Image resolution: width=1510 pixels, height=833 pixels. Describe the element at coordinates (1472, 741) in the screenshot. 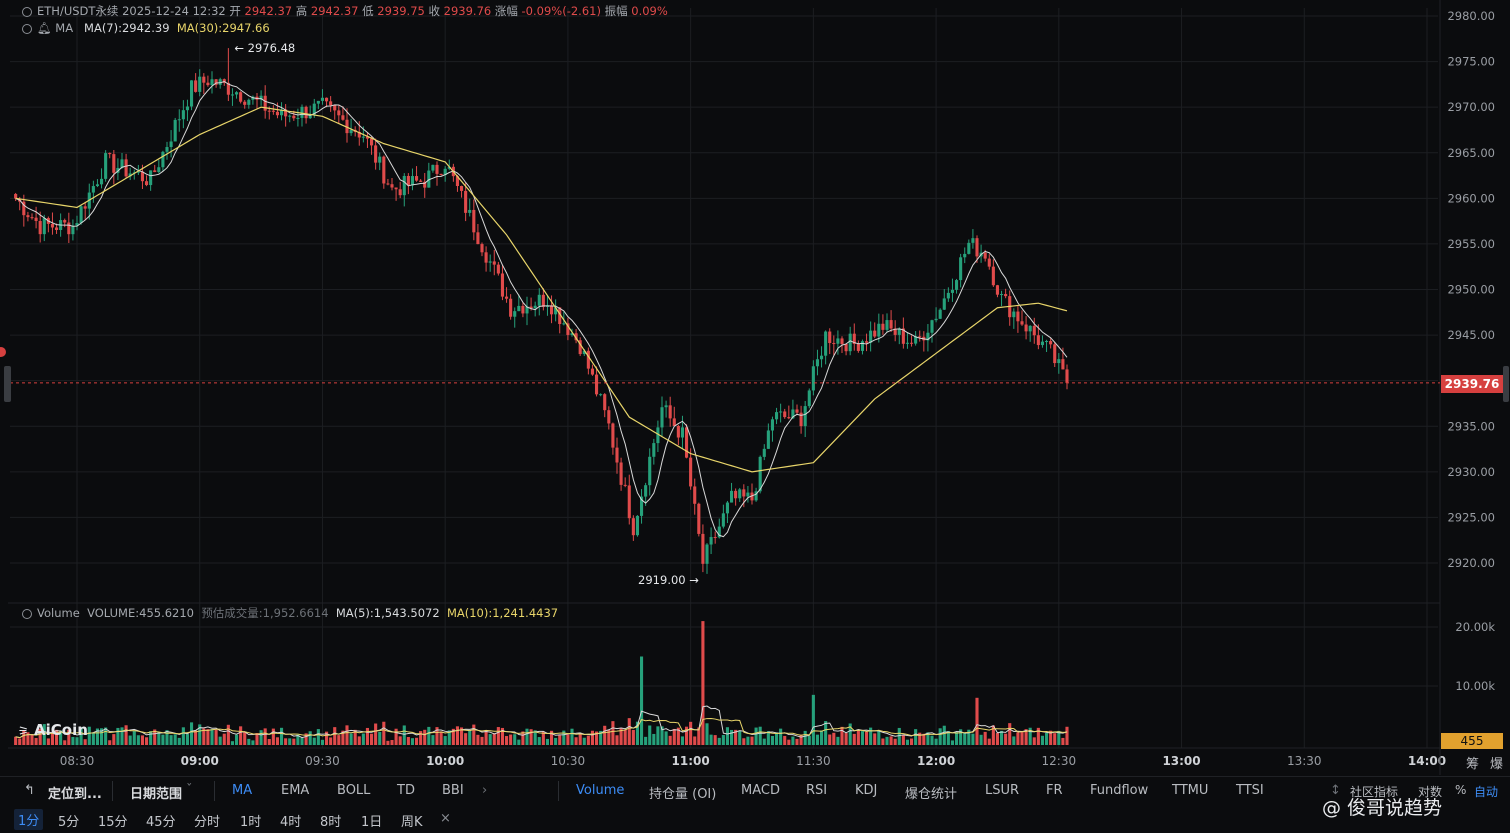

I see `volume-tag: 455` at that location.